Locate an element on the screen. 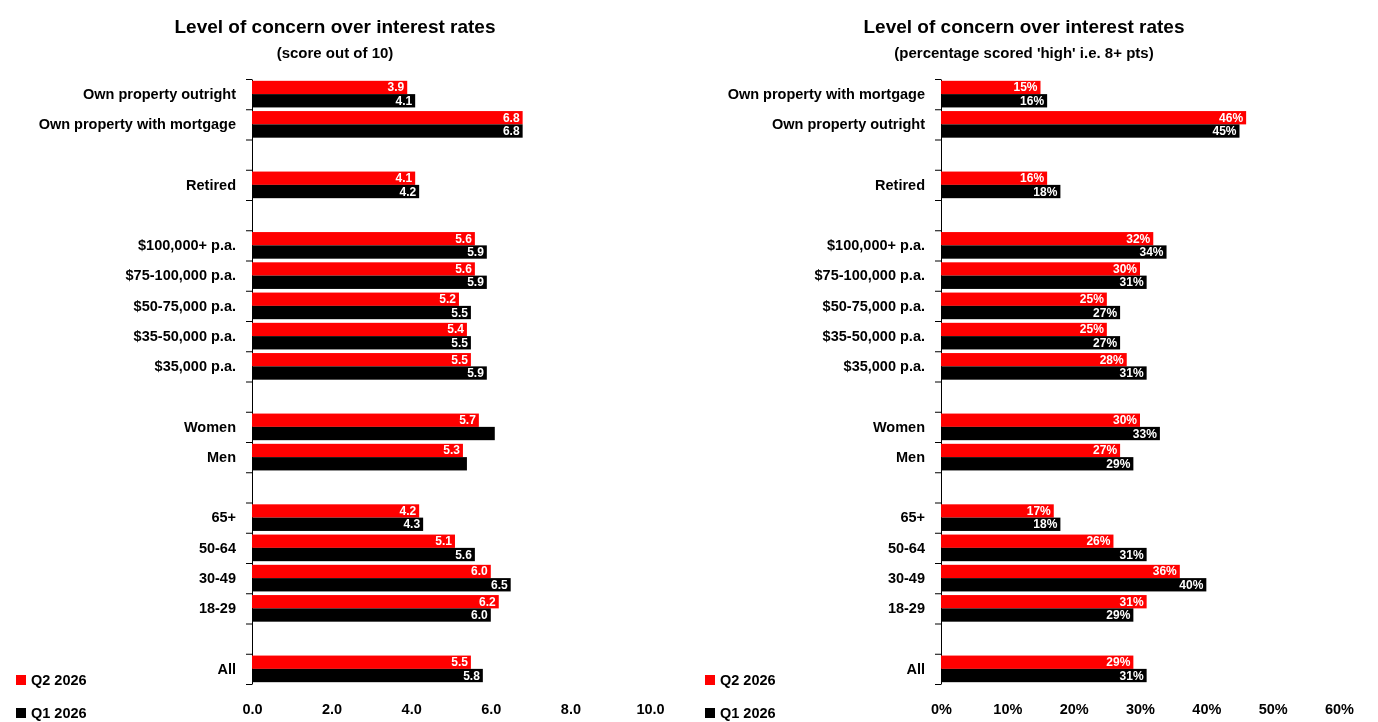 This screenshot has width=1378, height=722. data-label: 26% is located at coordinates (1098, 541).